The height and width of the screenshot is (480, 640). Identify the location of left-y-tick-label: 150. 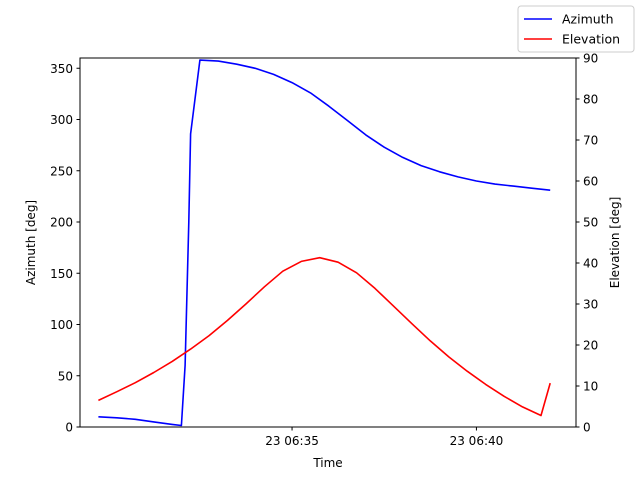
(61, 274).